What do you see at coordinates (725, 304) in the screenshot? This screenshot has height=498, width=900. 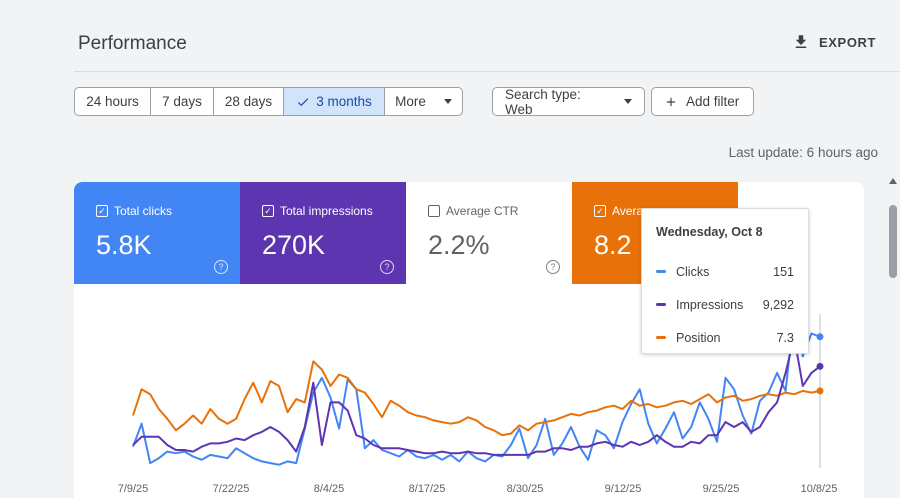 I see `tooltip-row-impressions: Impressions 9,292` at bounding box center [725, 304].